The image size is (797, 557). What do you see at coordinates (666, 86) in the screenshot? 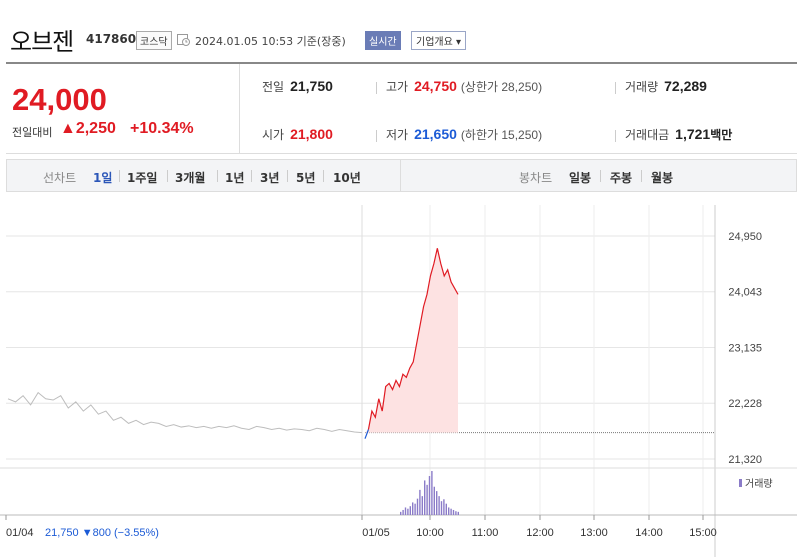
I see `stat-volume: 거래량 72,289` at bounding box center [666, 86].